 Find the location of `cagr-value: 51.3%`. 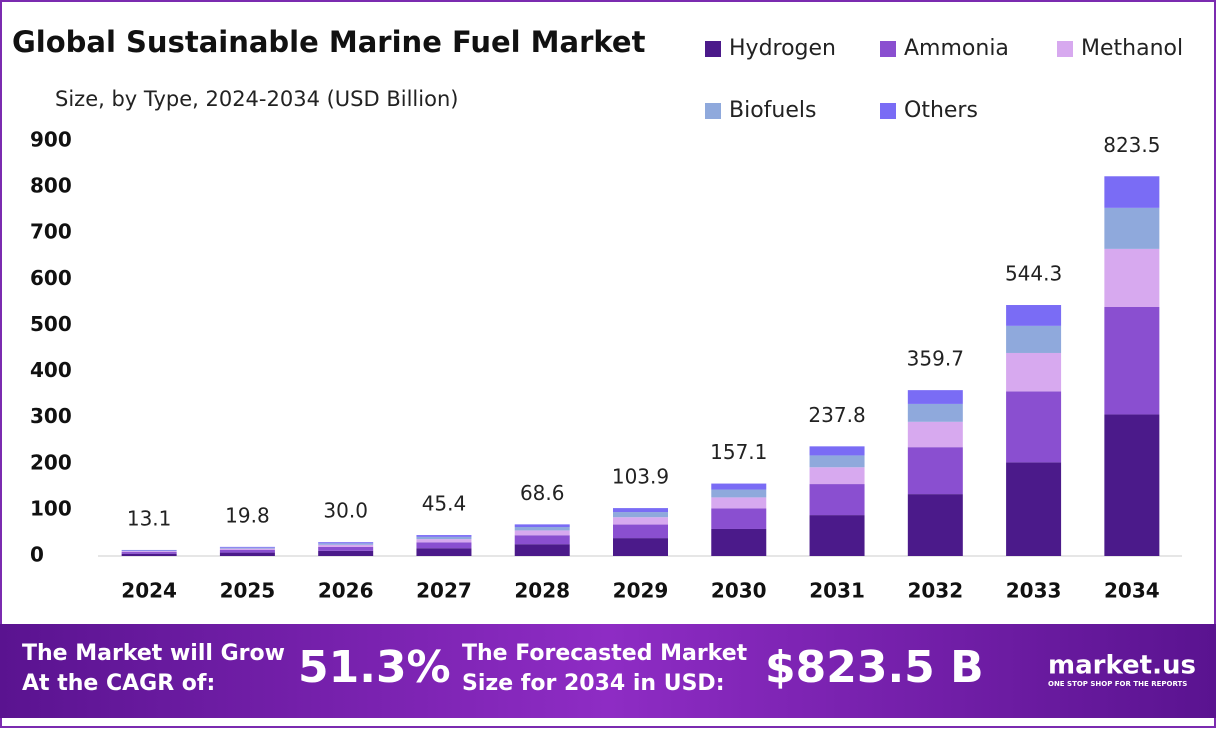

cagr-value: 51.3% is located at coordinates (374, 667).